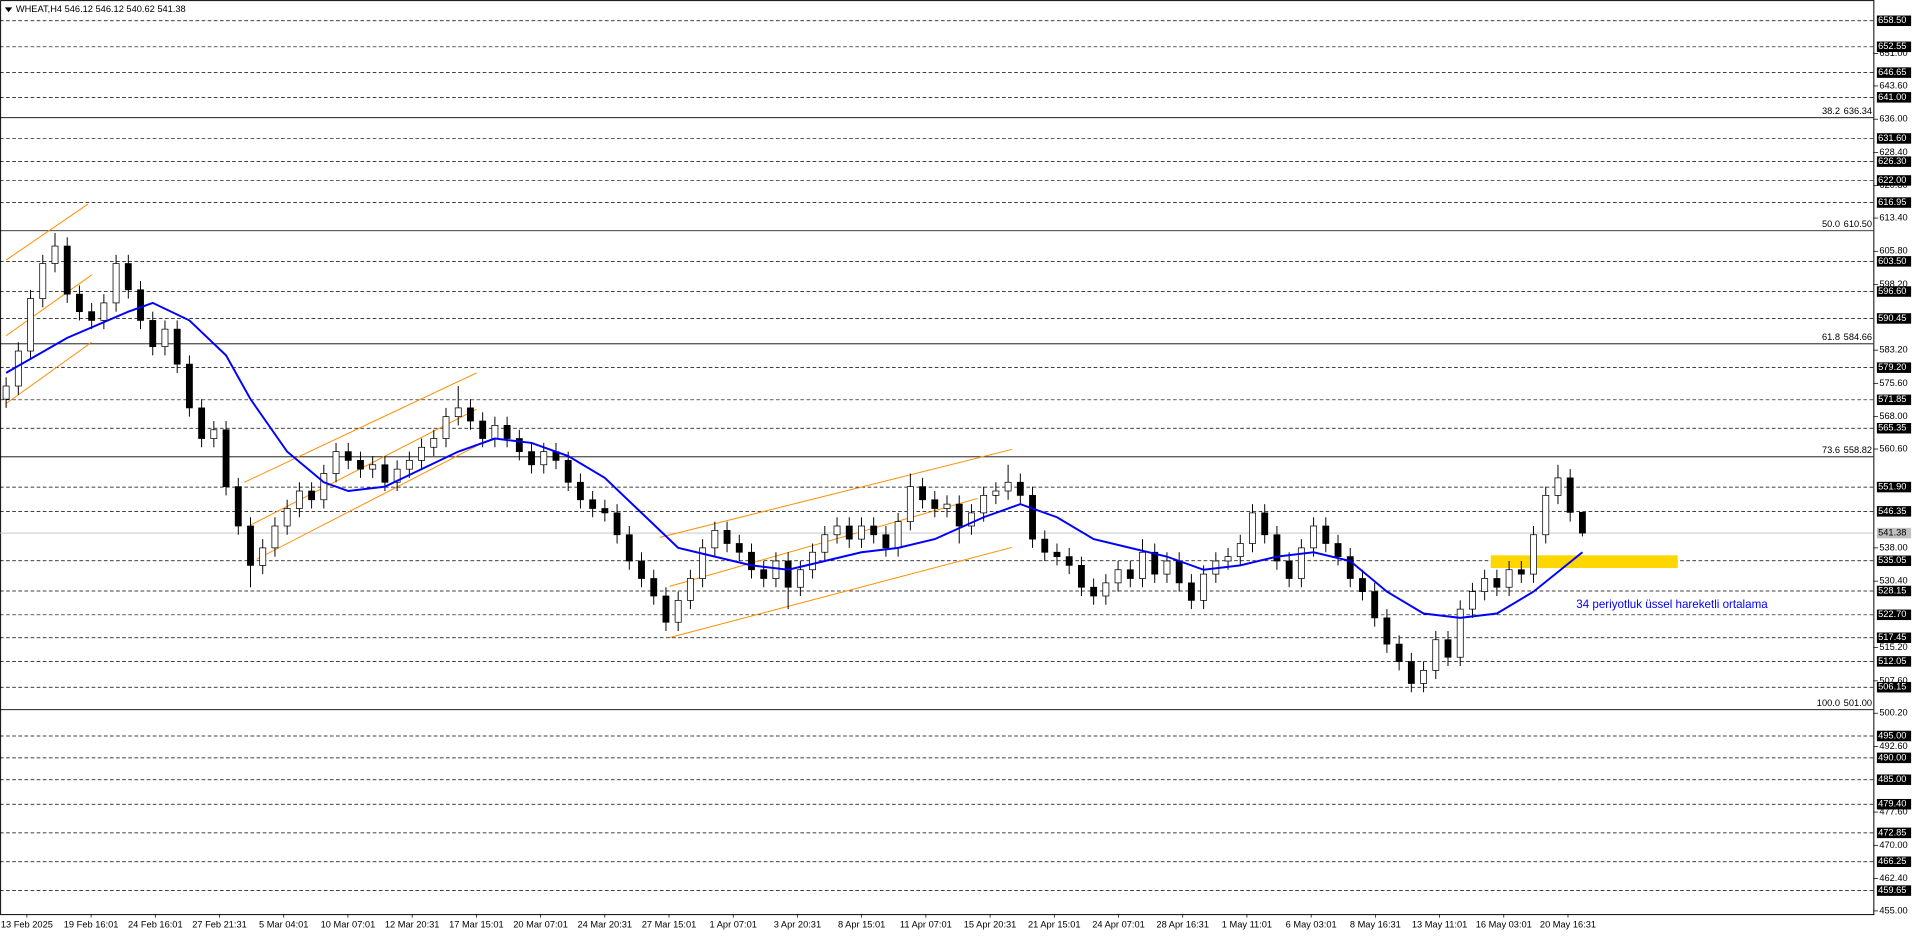 The image size is (1916, 936). Describe the element at coordinates (1892, 72) in the screenshot. I see `level-label: 646.65` at that location.